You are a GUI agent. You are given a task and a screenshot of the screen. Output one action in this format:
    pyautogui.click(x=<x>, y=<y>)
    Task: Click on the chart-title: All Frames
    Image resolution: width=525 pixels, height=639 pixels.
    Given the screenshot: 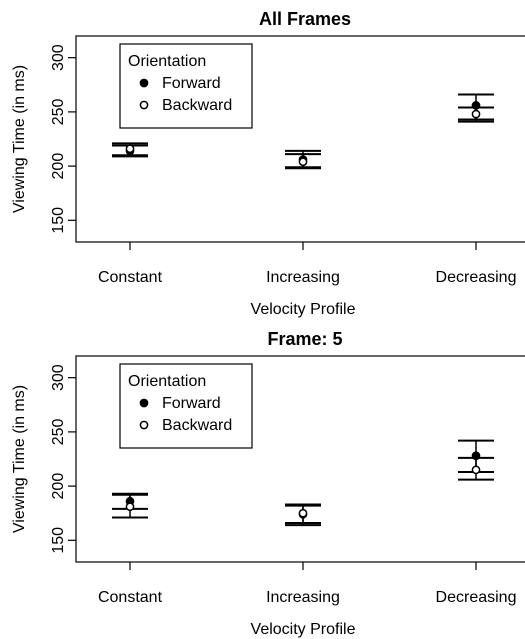 What is the action you would take?
    pyautogui.click(x=305, y=19)
    